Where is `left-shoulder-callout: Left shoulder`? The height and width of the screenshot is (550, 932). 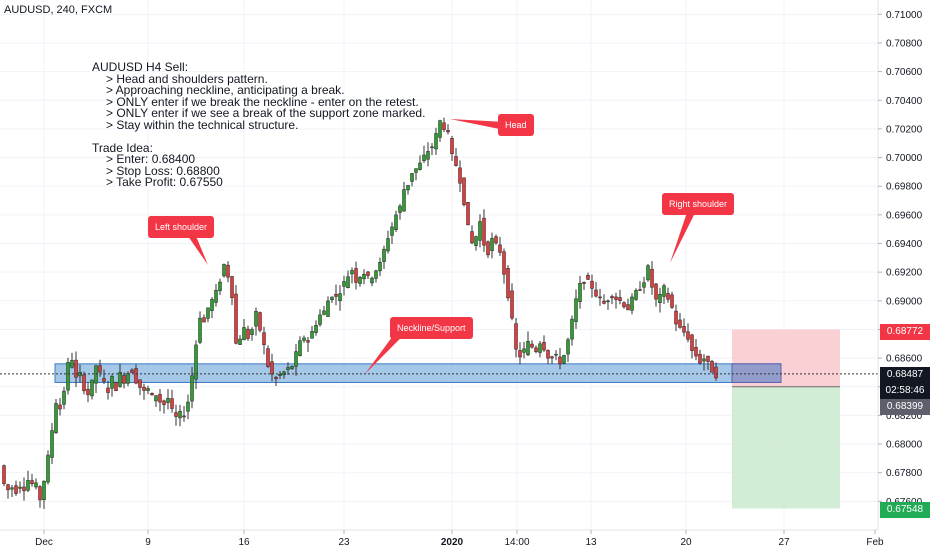
left-shoulder-callout: Left shoulder is located at coordinates (181, 227).